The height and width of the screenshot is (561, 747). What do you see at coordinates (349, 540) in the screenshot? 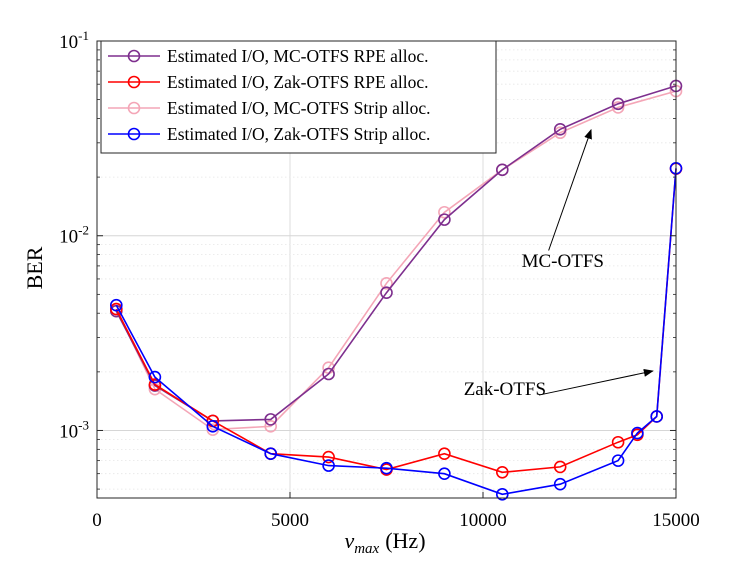
I see `x-axis-symbol: ν` at bounding box center [349, 540].